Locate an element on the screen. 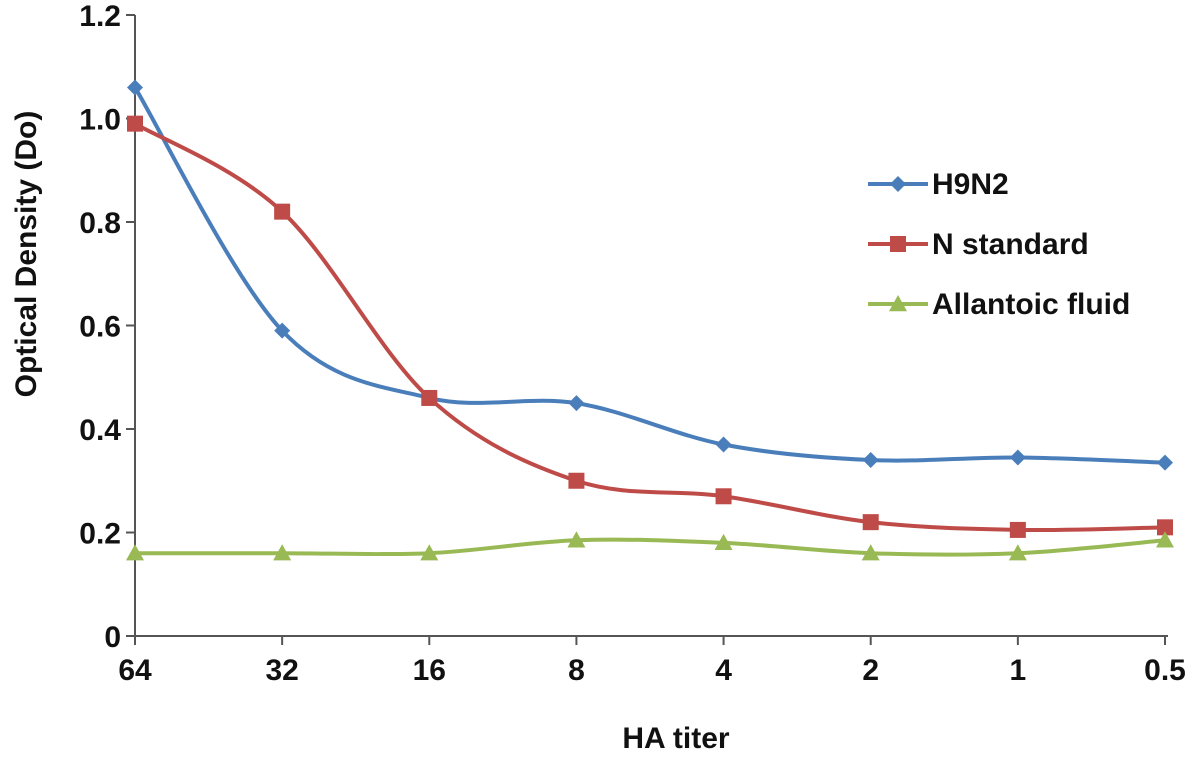 This screenshot has height=765, width=1192. legend-item-n-standard: N standard is located at coordinates (978, 244).